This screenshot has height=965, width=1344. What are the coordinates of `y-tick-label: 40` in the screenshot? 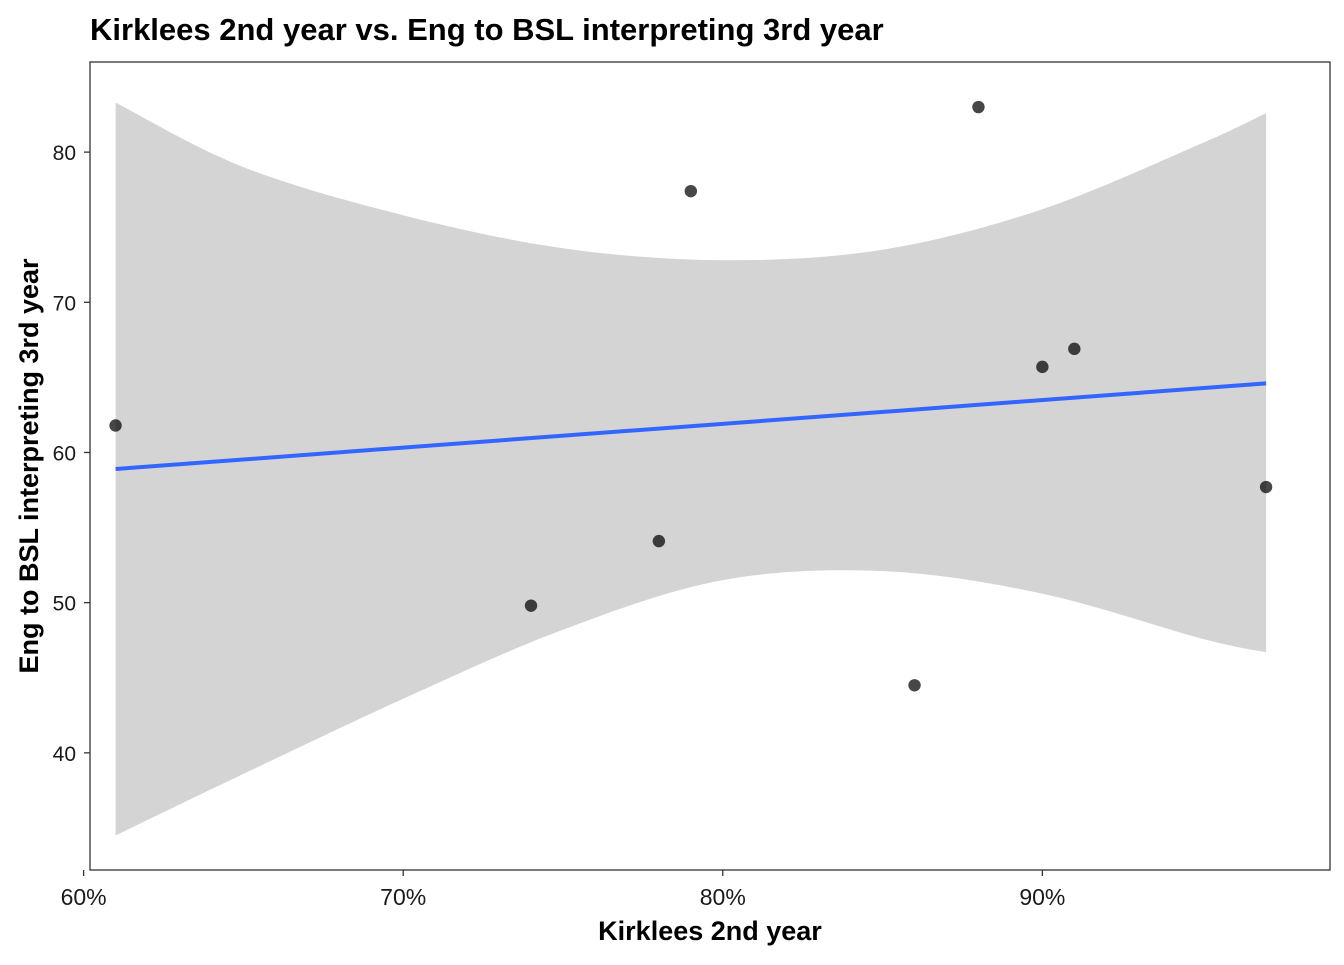 It's located at (64, 754).